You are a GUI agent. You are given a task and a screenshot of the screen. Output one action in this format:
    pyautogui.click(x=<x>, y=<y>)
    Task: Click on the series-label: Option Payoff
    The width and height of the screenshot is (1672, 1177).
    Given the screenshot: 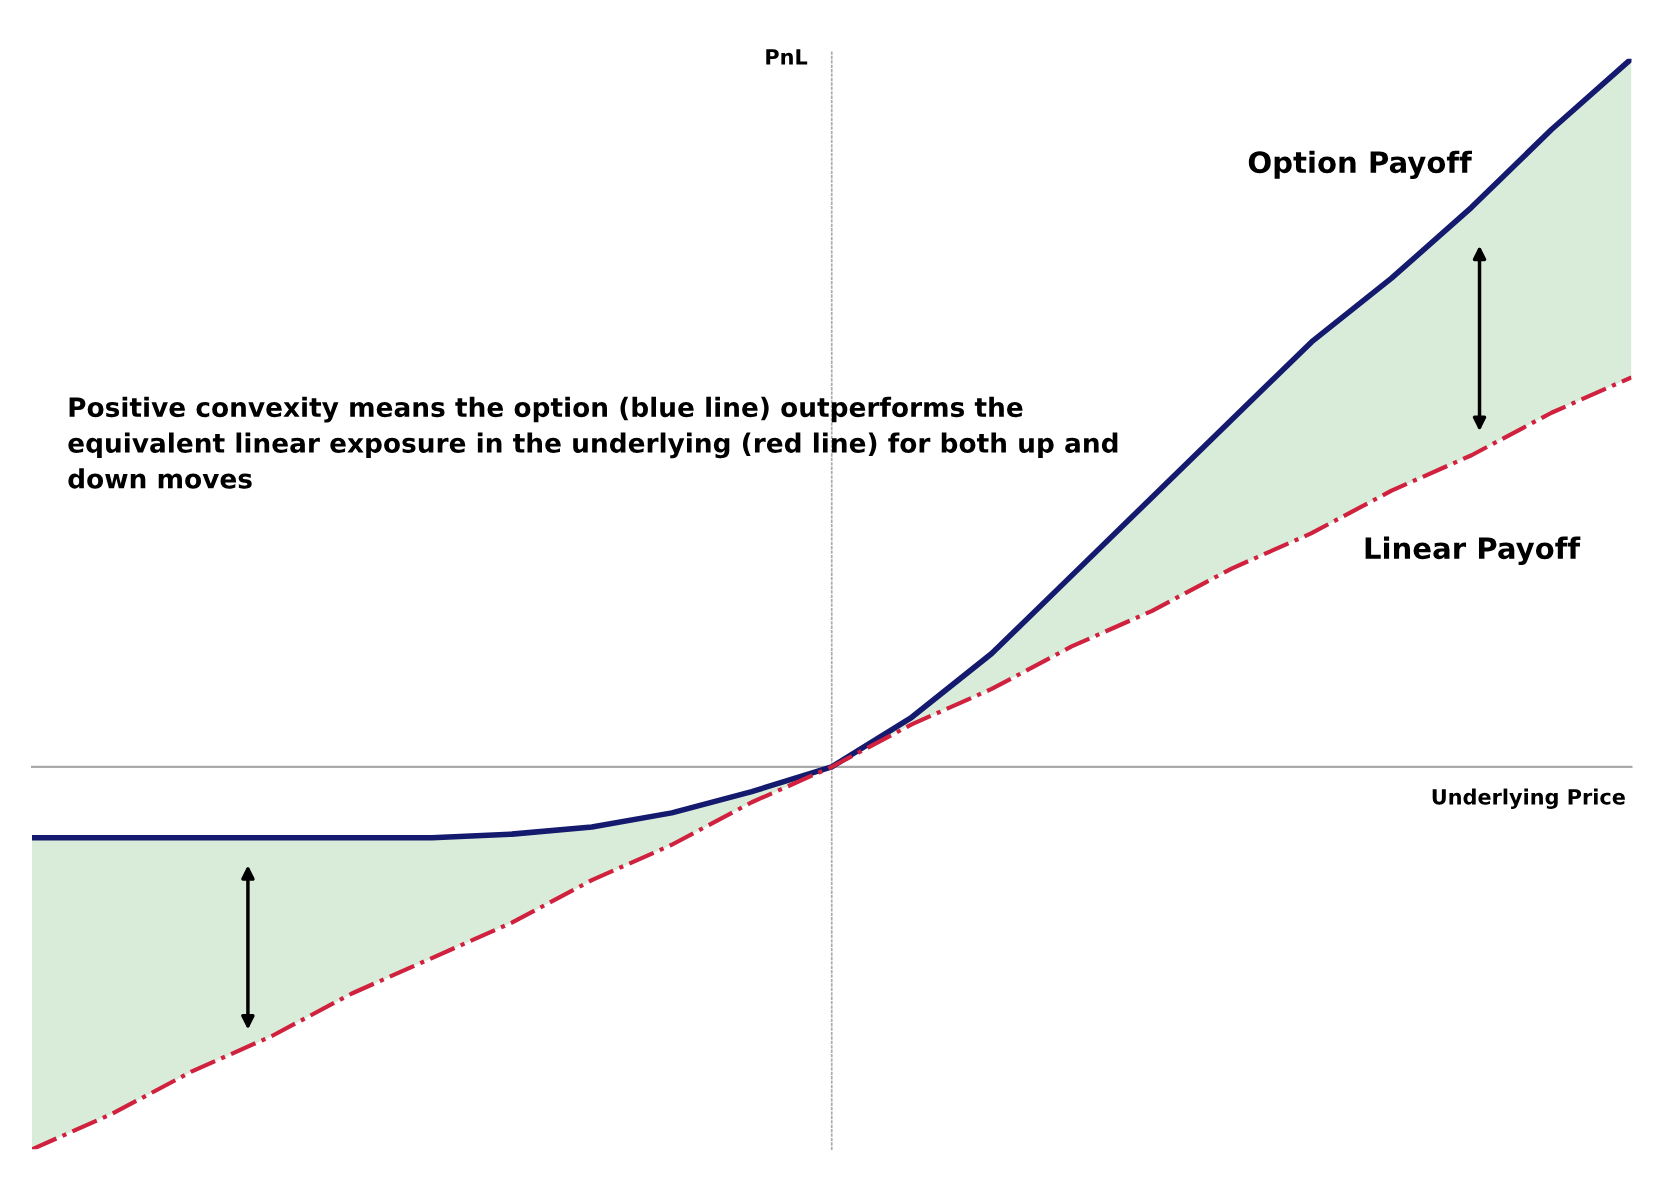 What is the action you would take?
    pyautogui.click(x=1360, y=165)
    